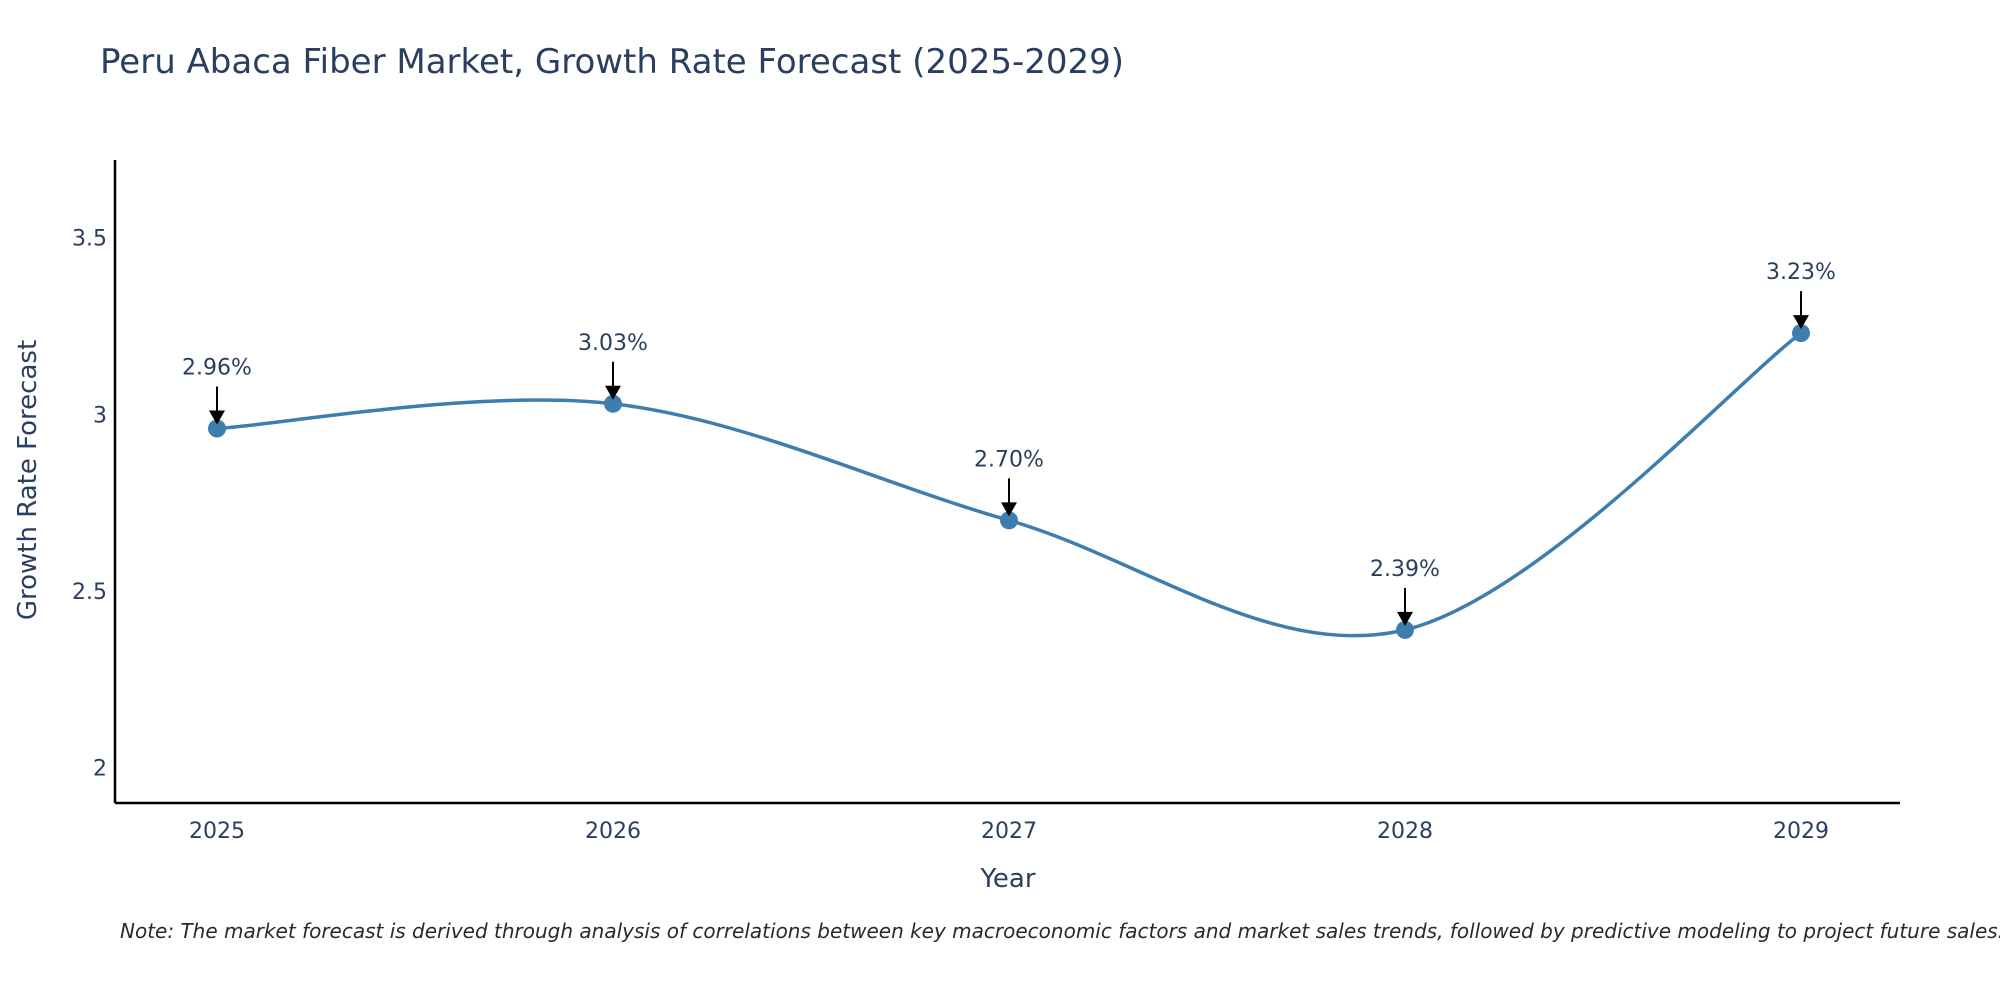 The height and width of the screenshot is (1000, 2000). What do you see at coordinates (613, 831) in the screenshot?
I see `x-tick-label: 2026` at bounding box center [613, 831].